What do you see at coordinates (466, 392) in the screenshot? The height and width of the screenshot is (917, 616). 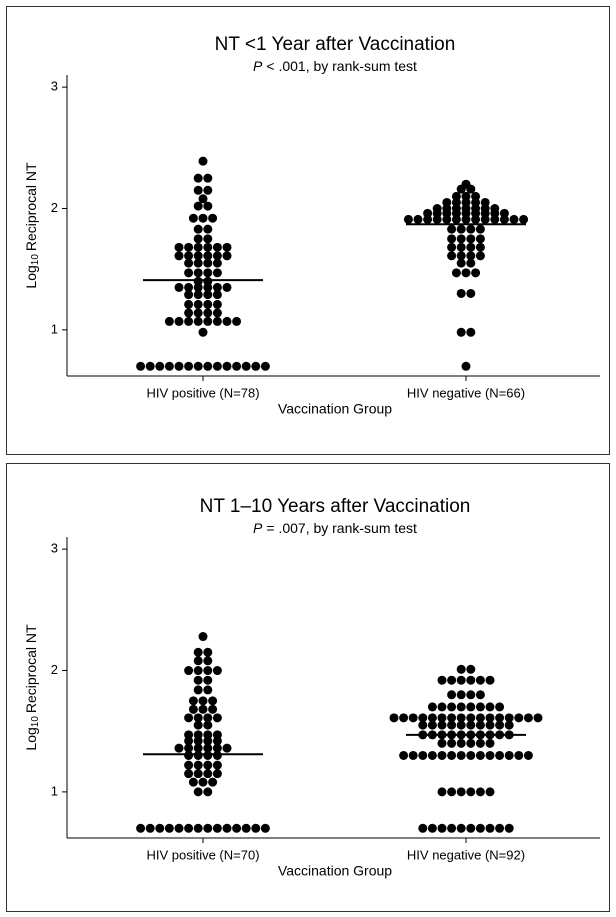 I see `x-tick-label: HIV negative (N=66)` at bounding box center [466, 392].